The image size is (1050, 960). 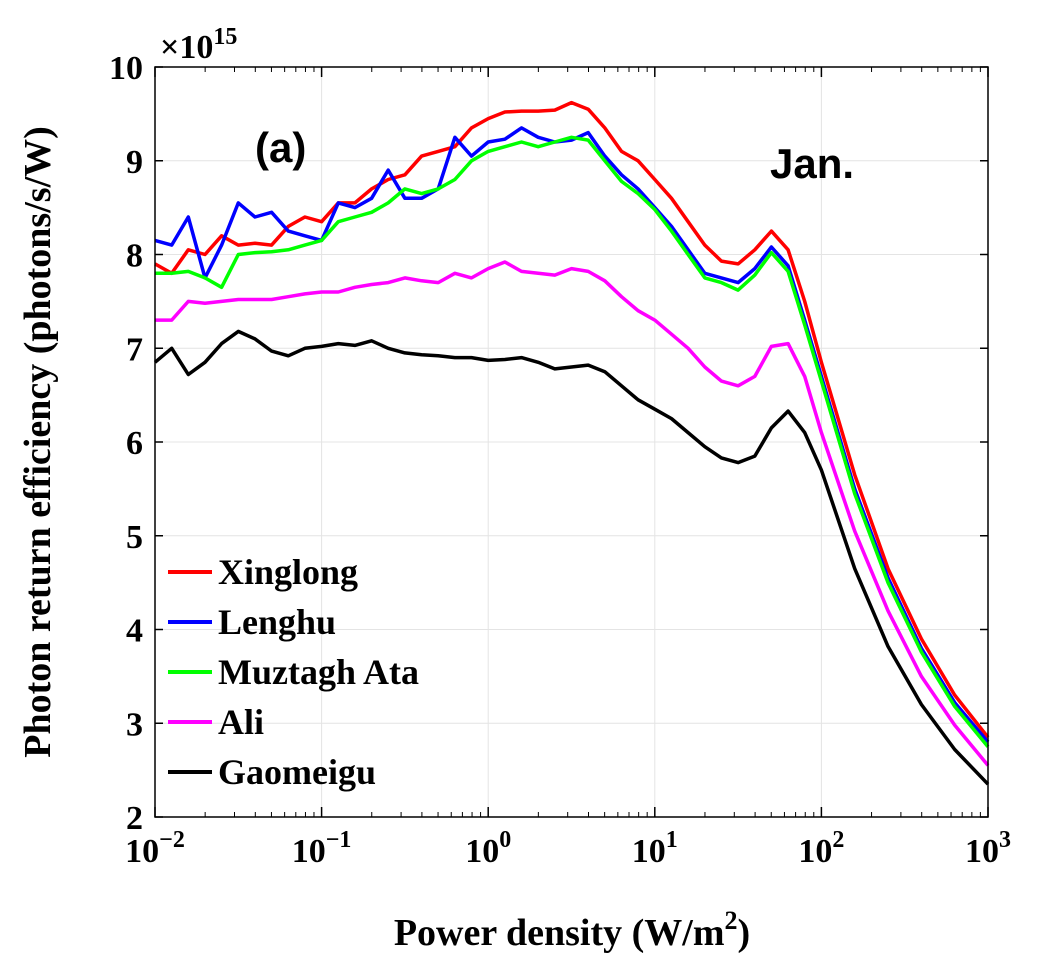 What do you see at coordinates (821, 848) in the screenshot?
I see `x-tick-label: 10²` at bounding box center [821, 848].